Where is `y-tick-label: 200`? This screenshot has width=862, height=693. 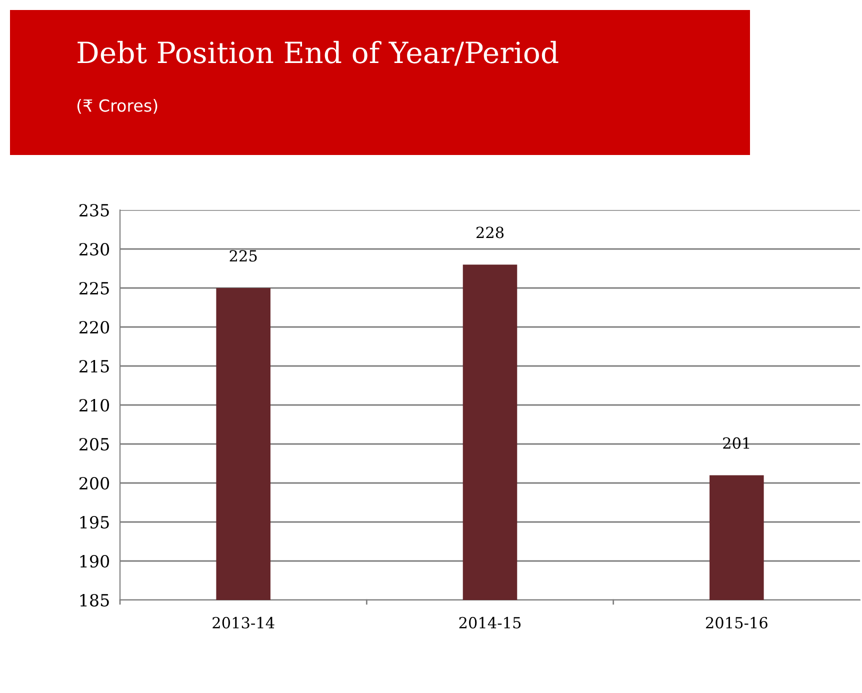 y-tick-label: 200 is located at coordinates (94, 483).